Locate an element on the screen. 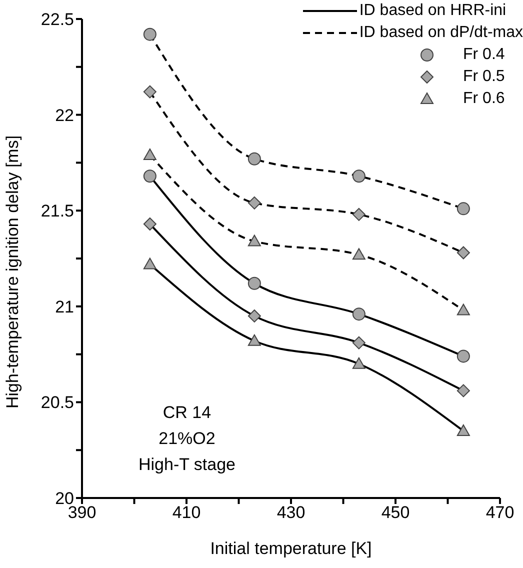 Image resolution: width=523 pixels, height=568 pixels. y-axis-title: High-temperature ignition delay [ms] is located at coordinates (12, 271).